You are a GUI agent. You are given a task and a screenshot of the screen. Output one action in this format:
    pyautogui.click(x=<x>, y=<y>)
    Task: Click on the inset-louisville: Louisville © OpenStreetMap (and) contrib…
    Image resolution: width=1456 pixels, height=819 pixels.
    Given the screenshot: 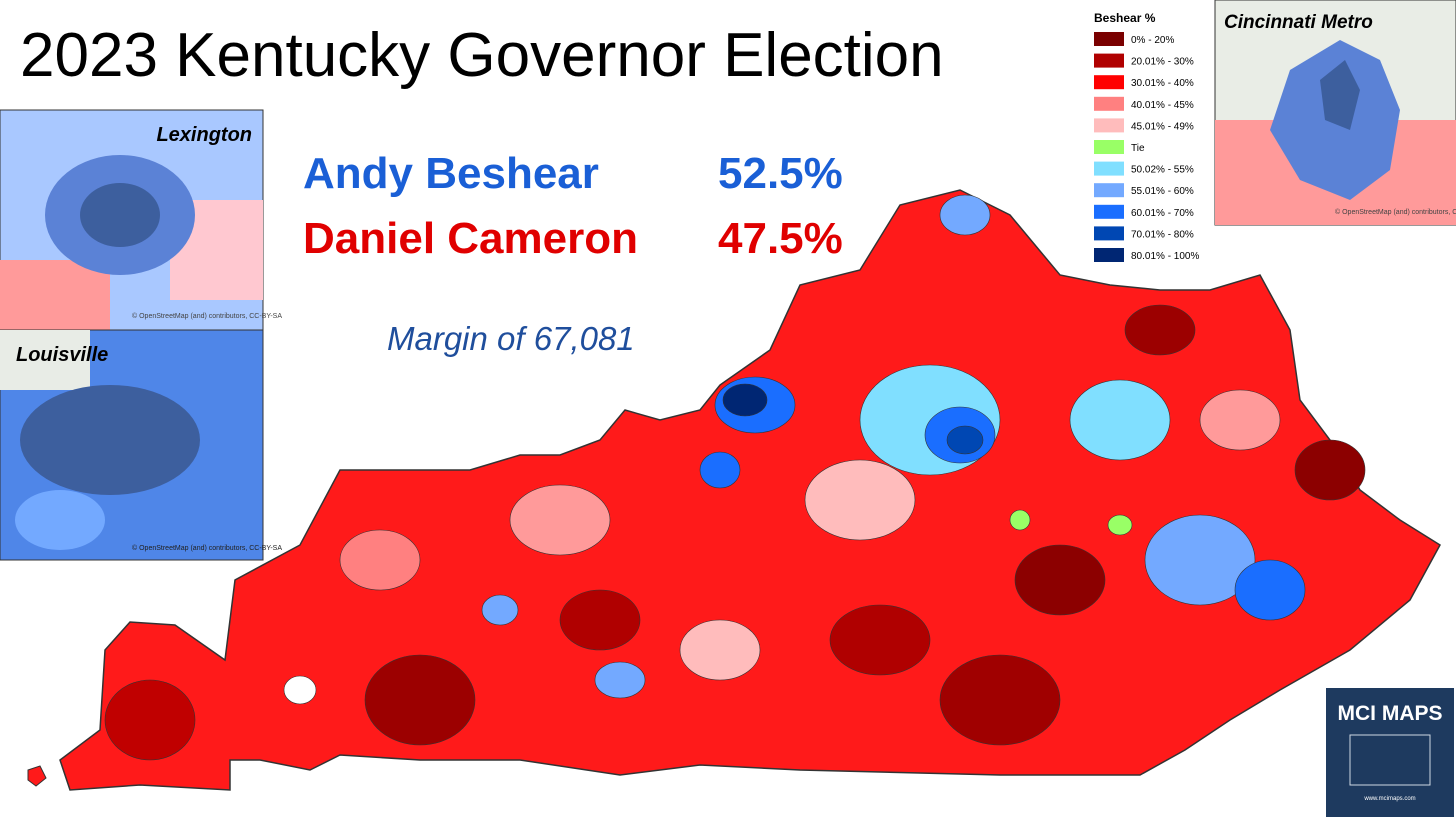 What is the action you would take?
    pyautogui.click(x=141, y=445)
    